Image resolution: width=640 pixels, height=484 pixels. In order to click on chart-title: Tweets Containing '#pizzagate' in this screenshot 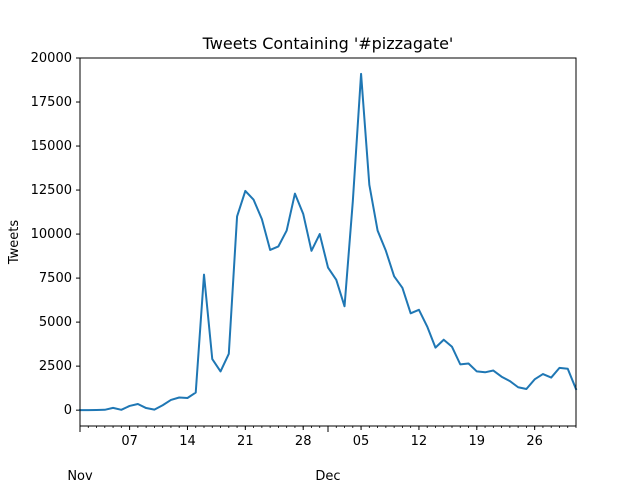, I will do `click(328, 43)`.